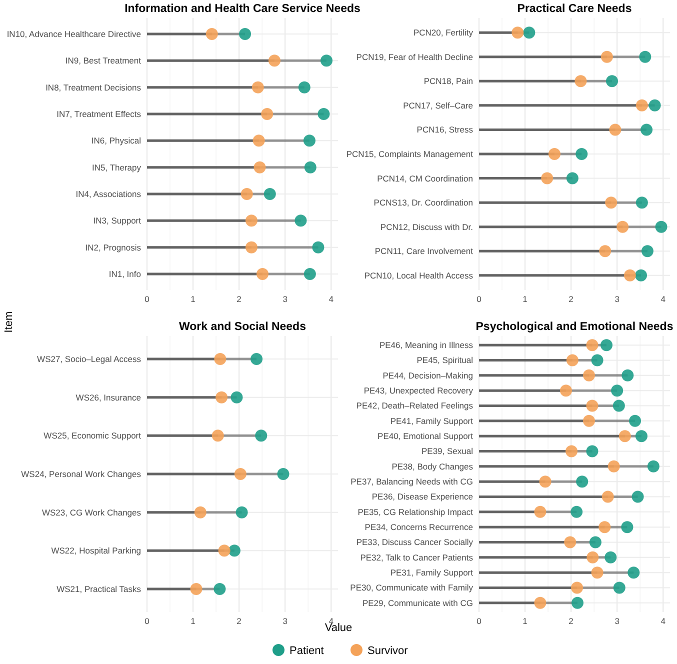 This screenshot has width=677, height=664. Describe the element at coordinates (432, 421) in the screenshot. I see `y-tick-label: PE41, Family Support` at that location.